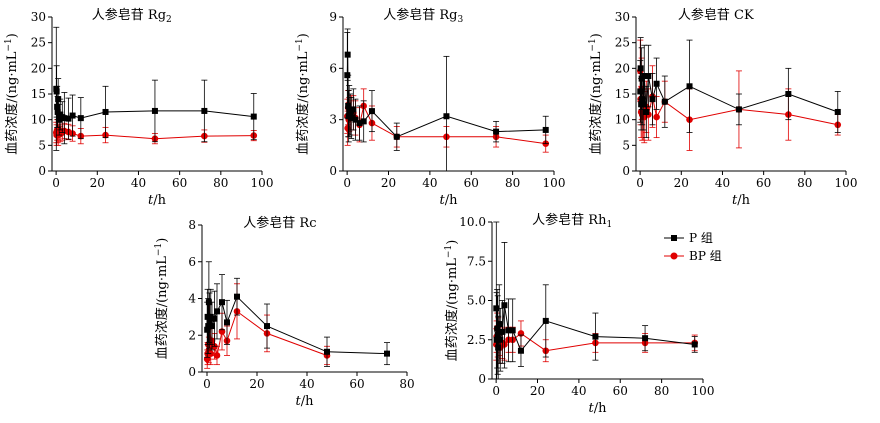 This screenshot has height=423, width=880. Describe the element at coordinates (496, 391) in the screenshot. I see `x-tick-label: 0` at that location.